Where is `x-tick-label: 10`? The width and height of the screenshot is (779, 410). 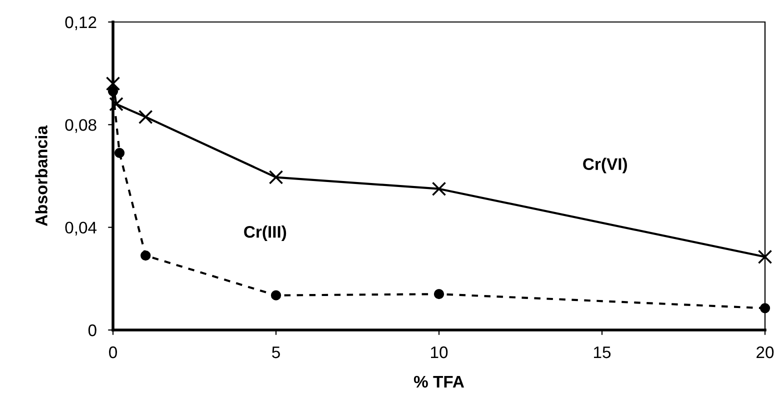
x-tick-label: 10 is located at coordinates (439, 352).